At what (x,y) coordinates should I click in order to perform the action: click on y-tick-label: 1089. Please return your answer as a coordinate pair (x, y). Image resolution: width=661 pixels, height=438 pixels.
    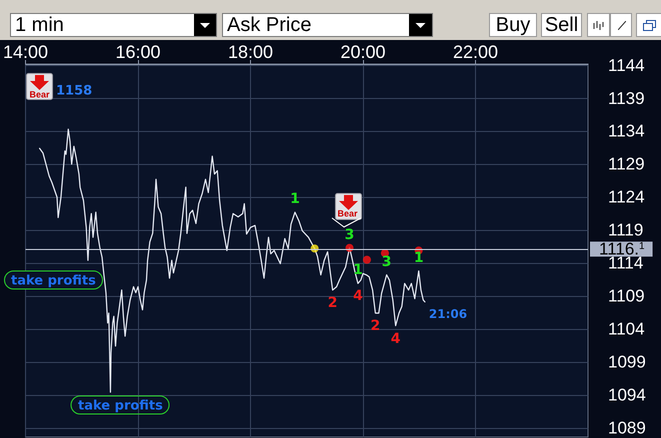
    Looking at the image, I should click on (627, 428).